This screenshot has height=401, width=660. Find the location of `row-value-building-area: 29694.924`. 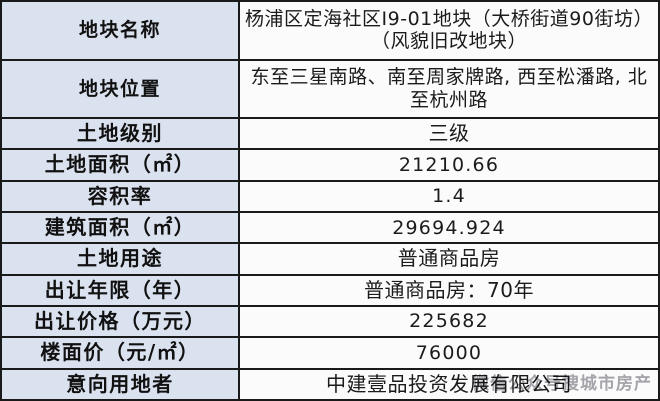

row-value-building-area: 29694.924 is located at coordinates (449, 228).